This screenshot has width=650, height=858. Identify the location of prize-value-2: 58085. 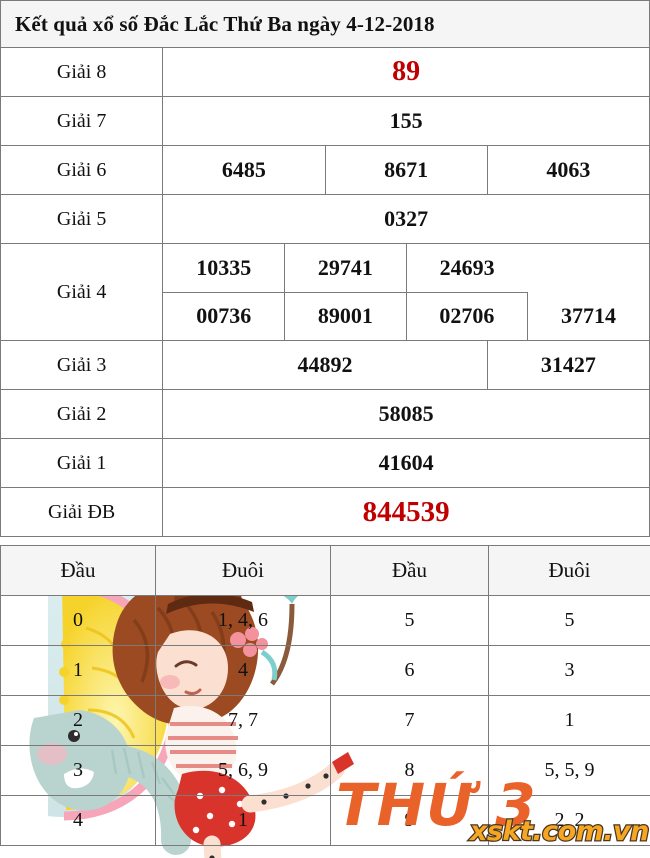
(406, 414).